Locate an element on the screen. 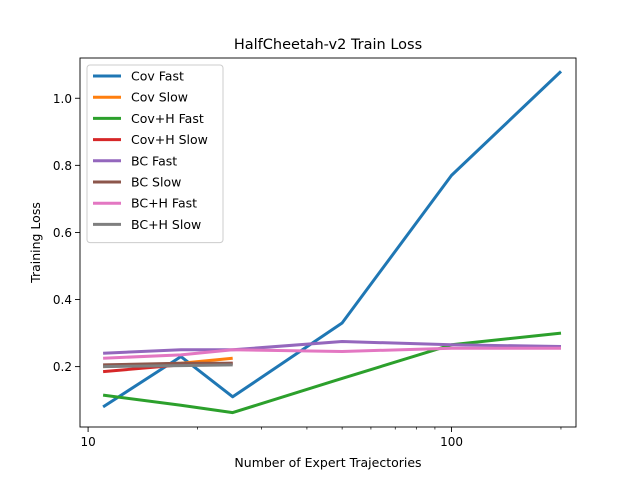 This screenshot has width=640, height=480. legend-entry: BC+H Fast is located at coordinates (164, 203).